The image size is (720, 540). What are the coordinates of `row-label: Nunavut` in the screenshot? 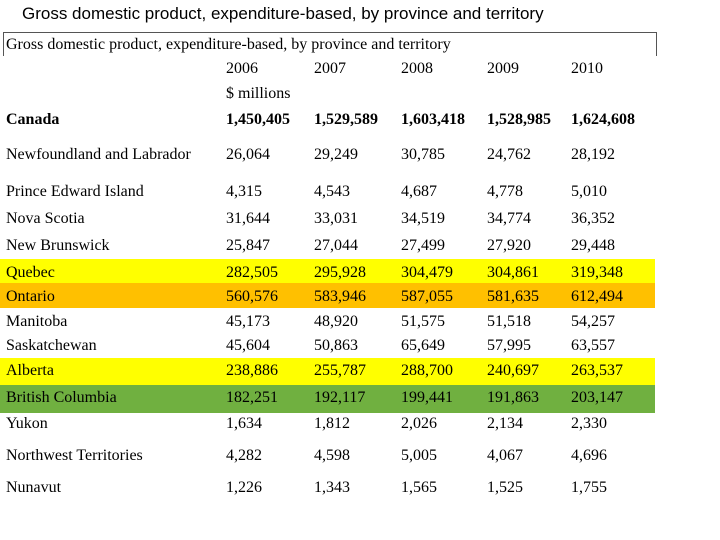 It's located at (34, 487).